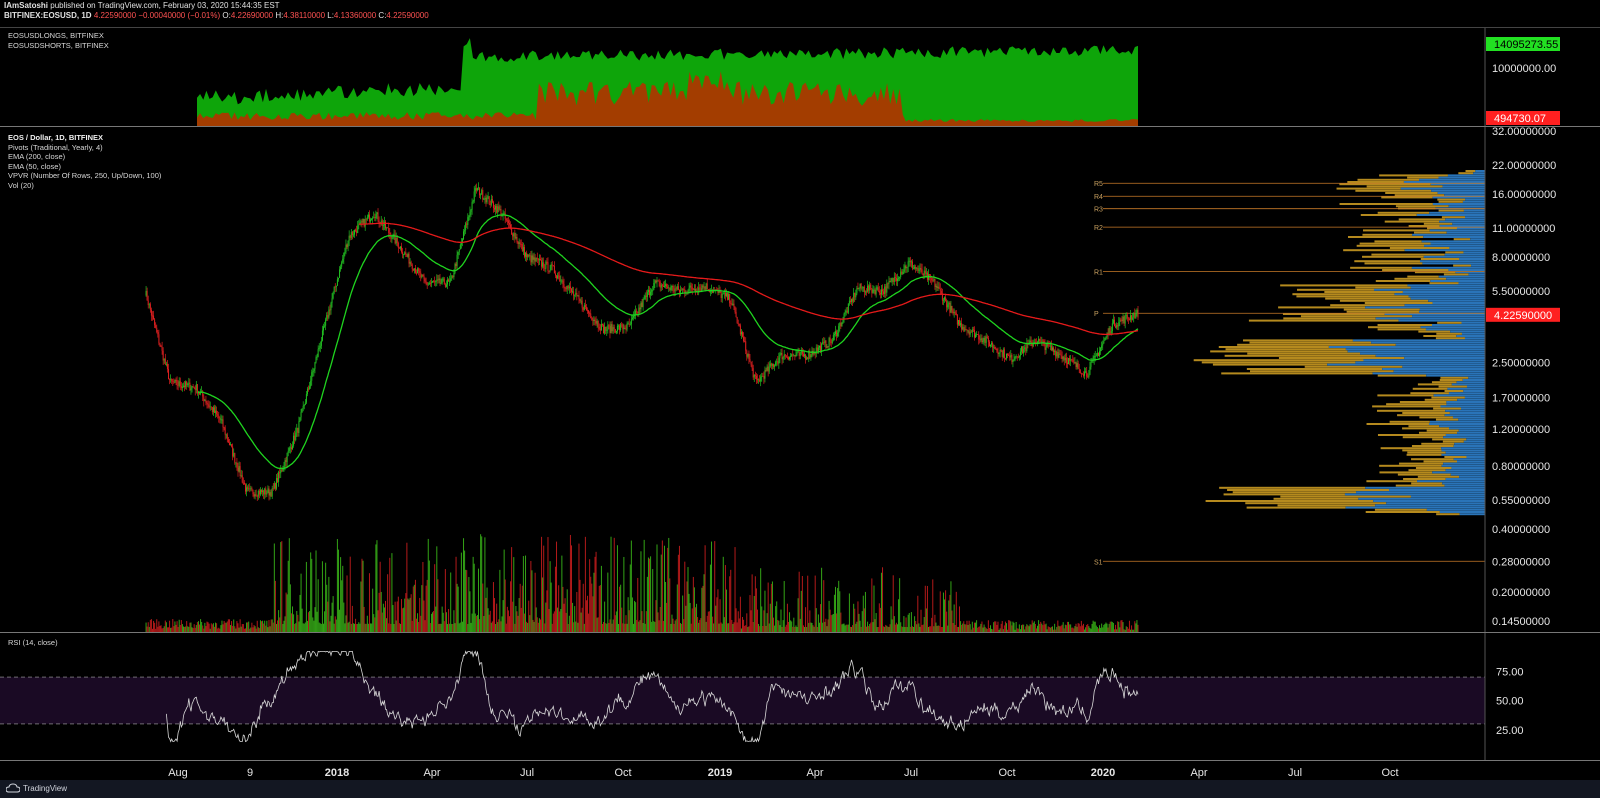 Image resolution: width=1600 pixels, height=798 pixels. I want to click on tradingview-logo: TradingView, so click(36, 788).